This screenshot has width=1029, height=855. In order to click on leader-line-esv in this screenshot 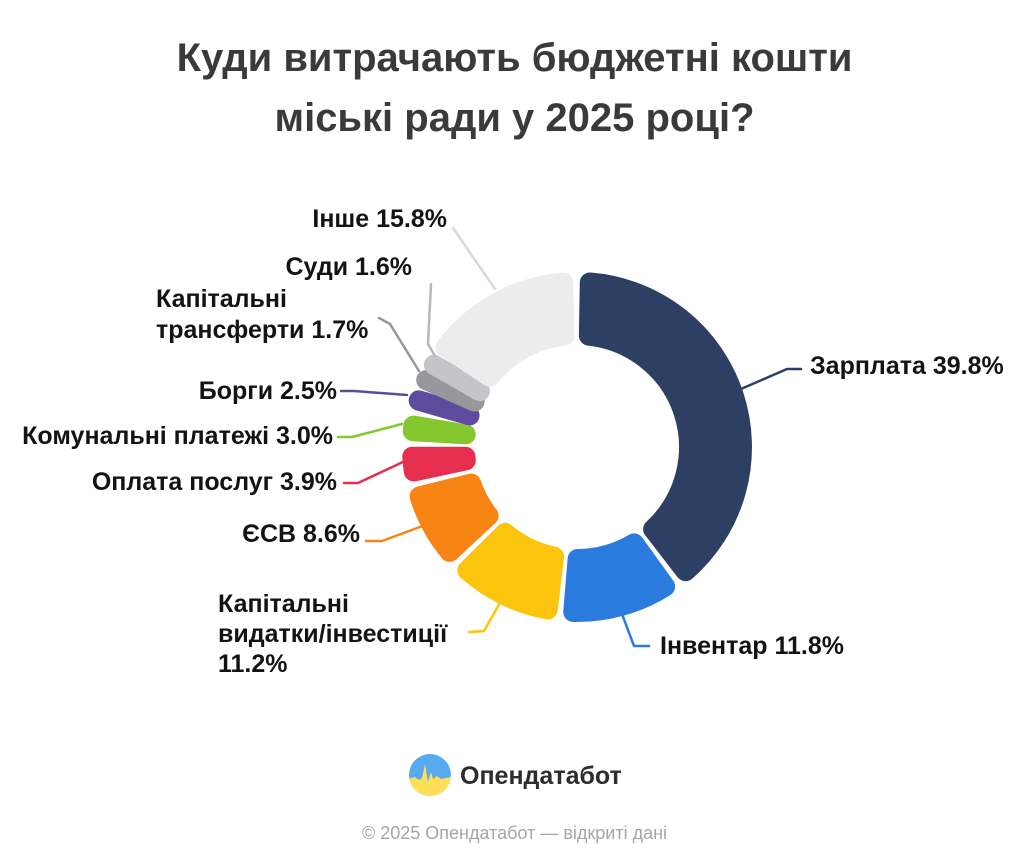, I will do `click(397, 532)`.